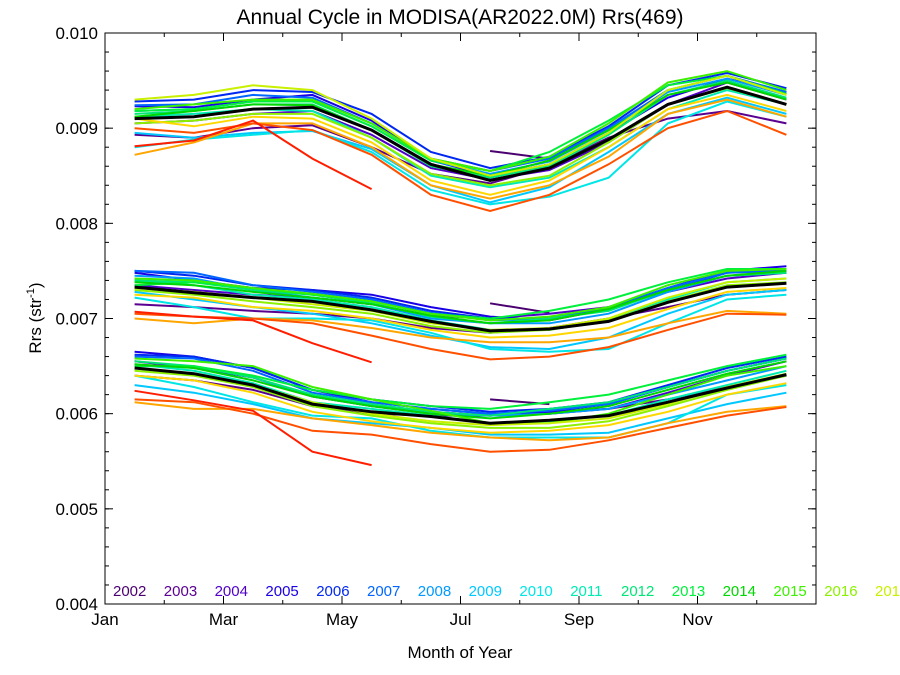  I want to click on legend-item-2016: 2016, so click(840, 591).